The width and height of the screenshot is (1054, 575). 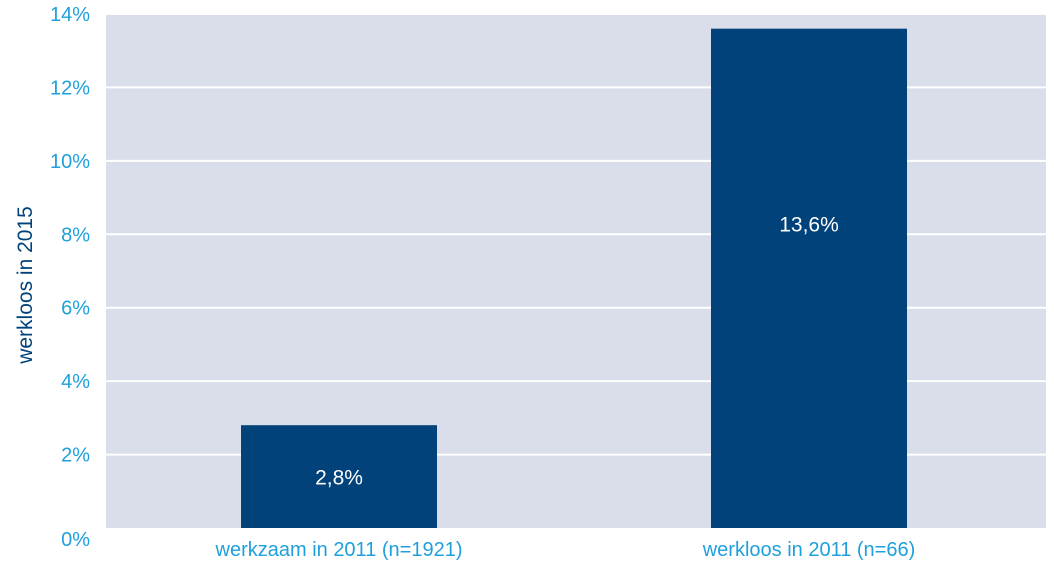 What do you see at coordinates (809, 550) in the screenshot?
I see `x-category-label: werkloos in 2011 (n=66)` at bounding box center [809, 550].